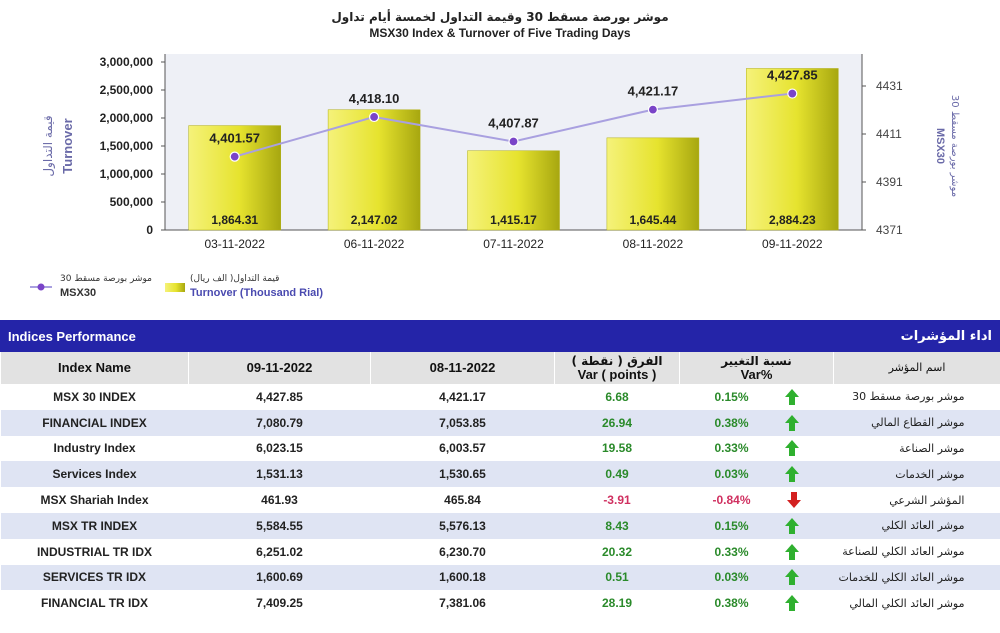 This screenshot has width=1000, height=633. What do you see at coordinates (617, 422) in the screenshot?
I see `cell-var-points: 26.94` at bounding box center [617, 422].